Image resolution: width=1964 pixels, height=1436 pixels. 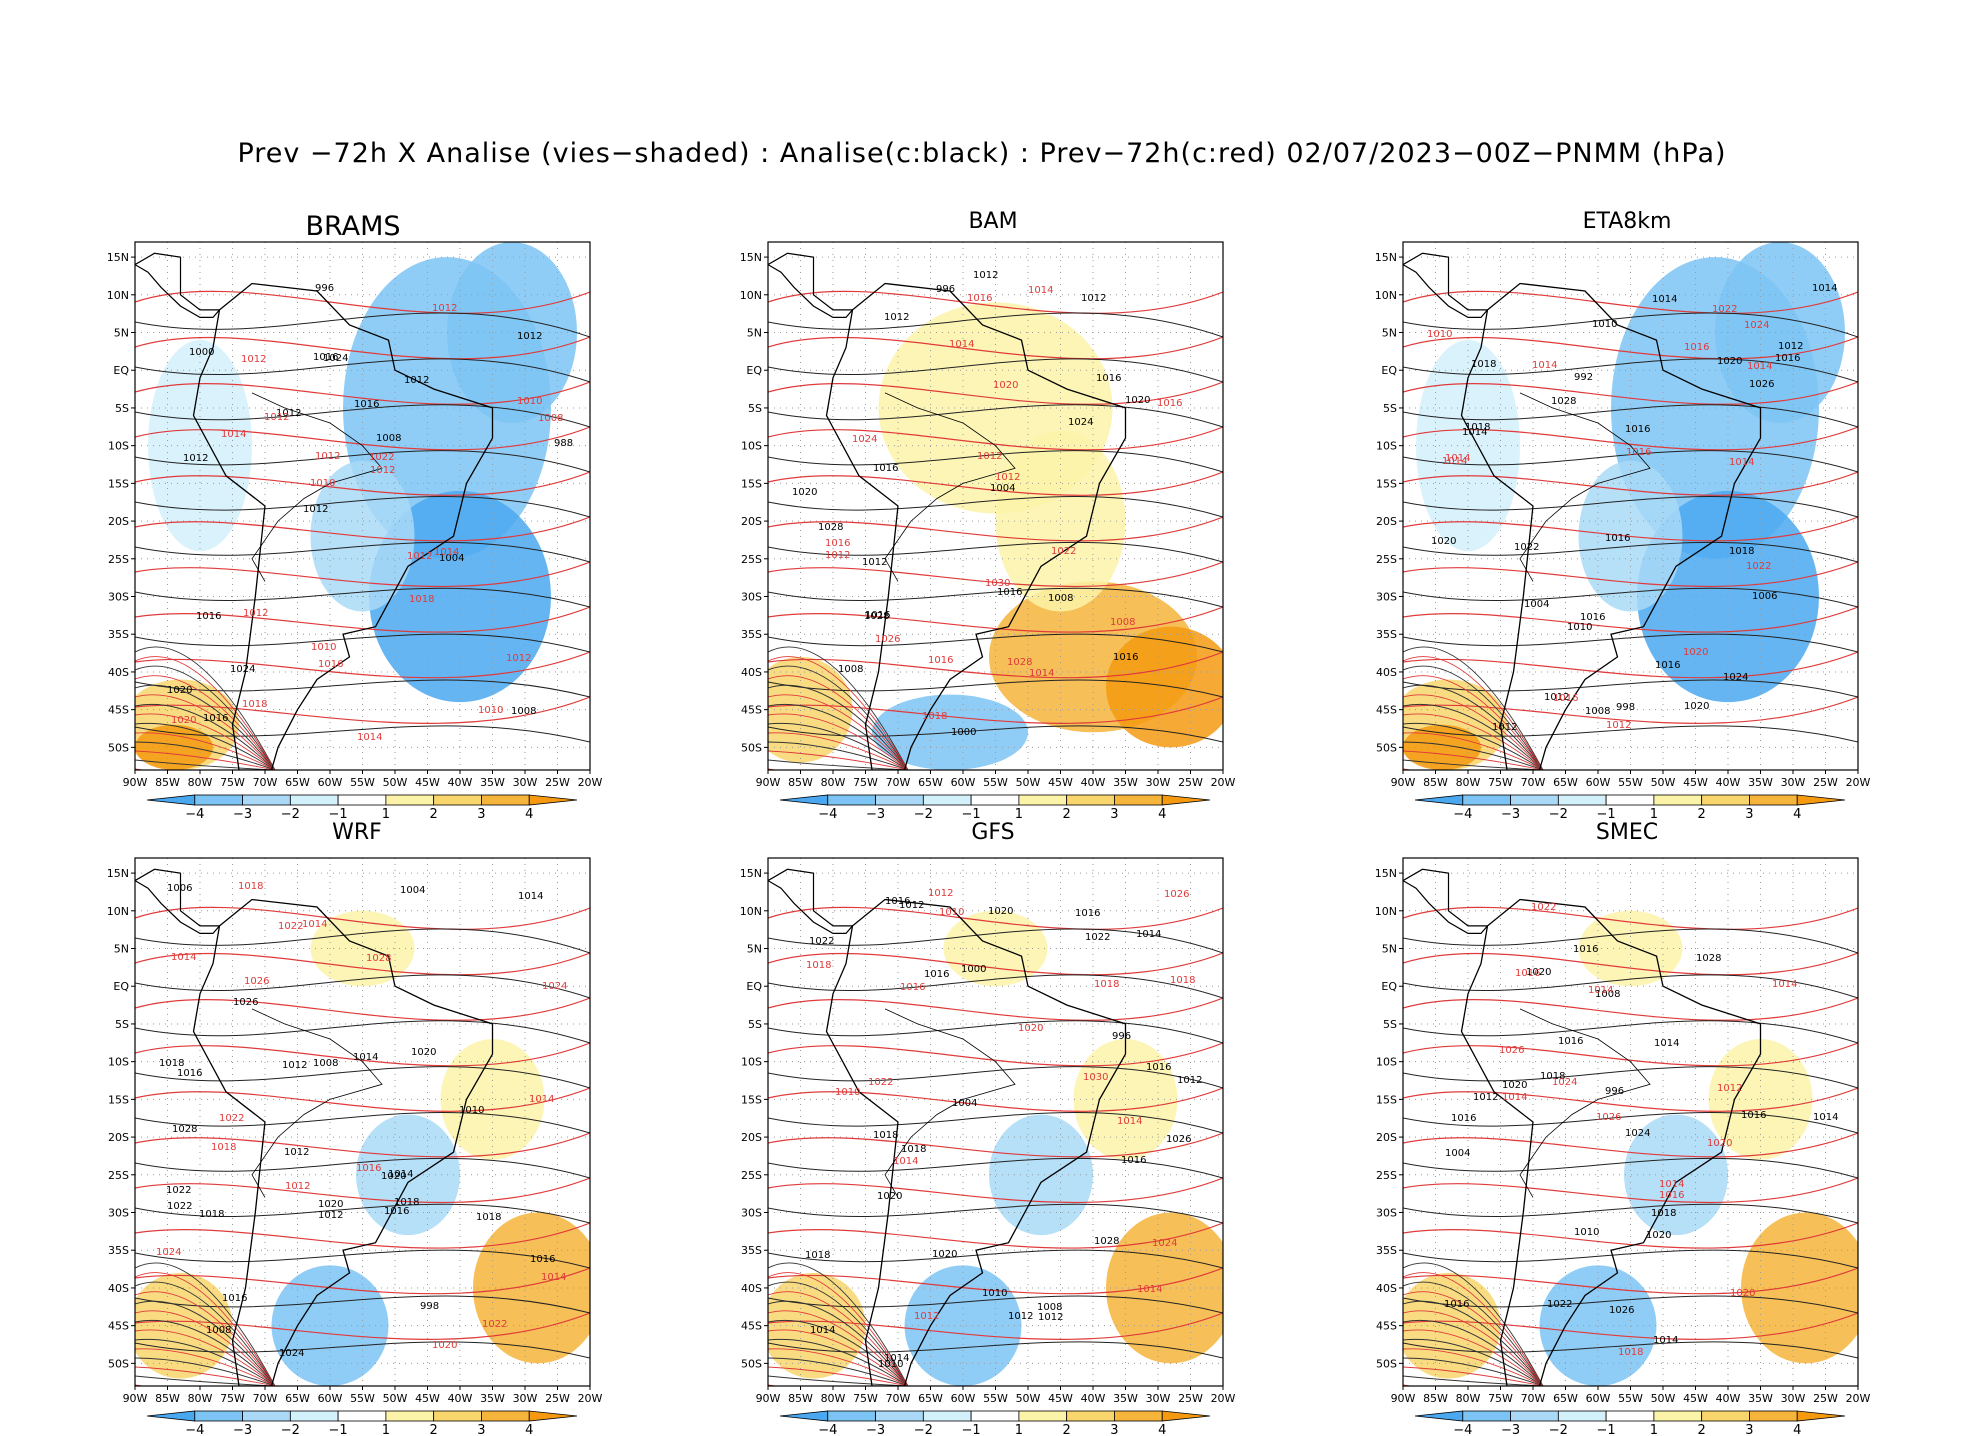 I want to click on lat-tick-label: EQ, so click(x=1389, y=986).